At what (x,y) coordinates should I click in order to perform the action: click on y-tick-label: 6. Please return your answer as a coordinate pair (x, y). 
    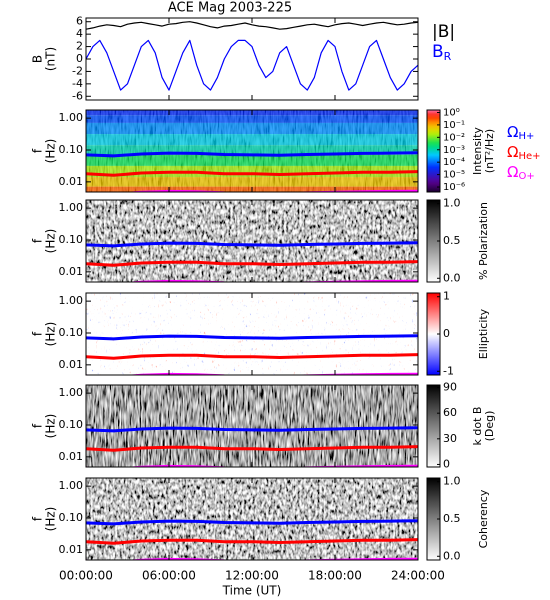
    Looking at the image, I should click on (79, 21).